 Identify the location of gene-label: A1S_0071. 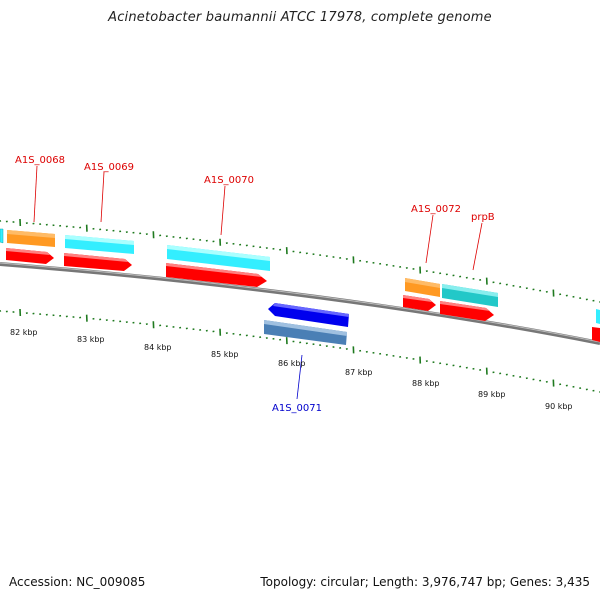
(297, 408).